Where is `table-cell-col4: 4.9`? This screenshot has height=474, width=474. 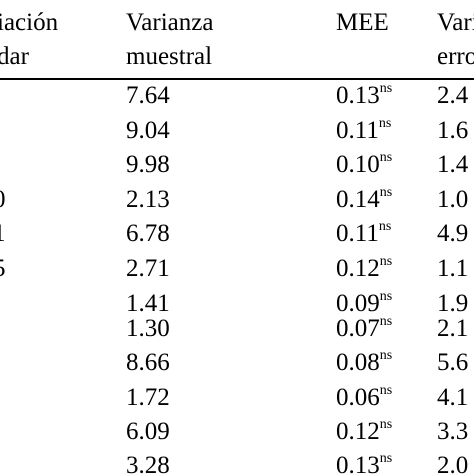 table-cell-col4: 4.9 is located at coordinates (453, 233).